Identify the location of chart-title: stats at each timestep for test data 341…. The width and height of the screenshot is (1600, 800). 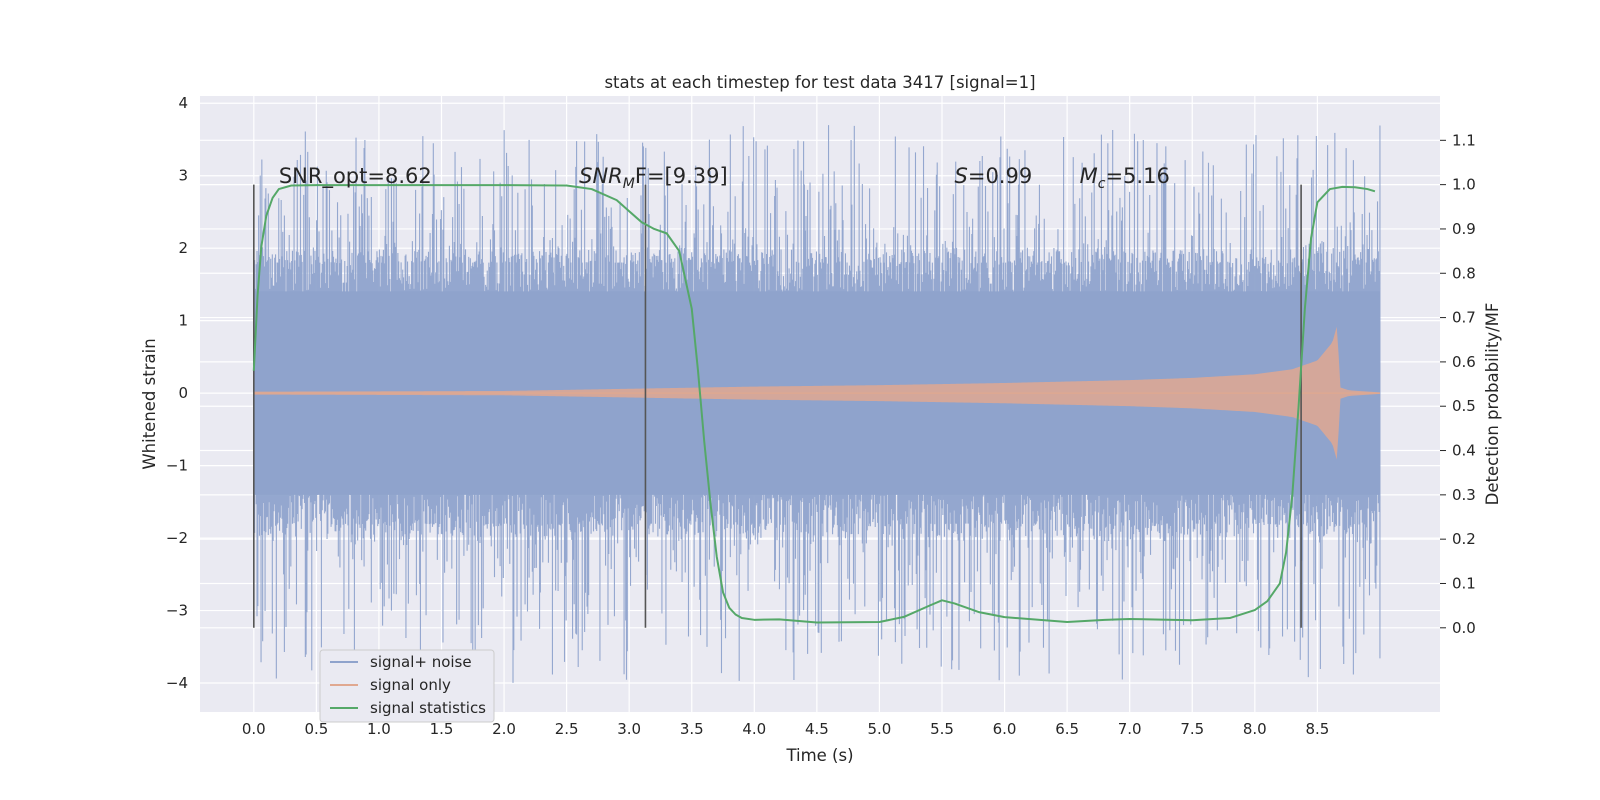
(819, 82).